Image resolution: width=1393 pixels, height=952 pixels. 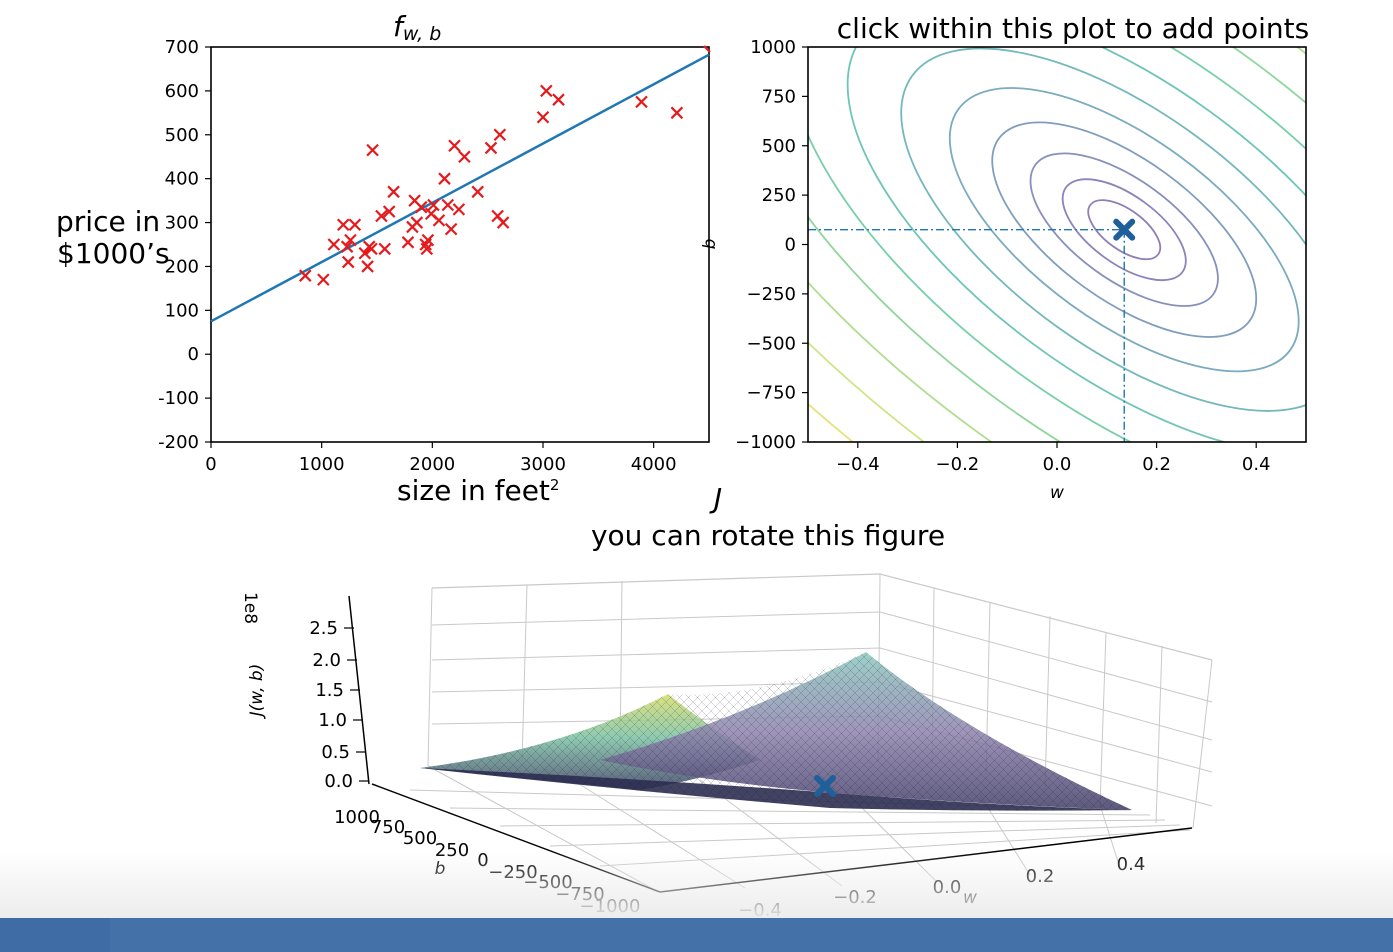 What do you see at coordinates (790, 245) in the screenshot?
I see `contour-ytick-label: 0` at bounding box center [790, 245].